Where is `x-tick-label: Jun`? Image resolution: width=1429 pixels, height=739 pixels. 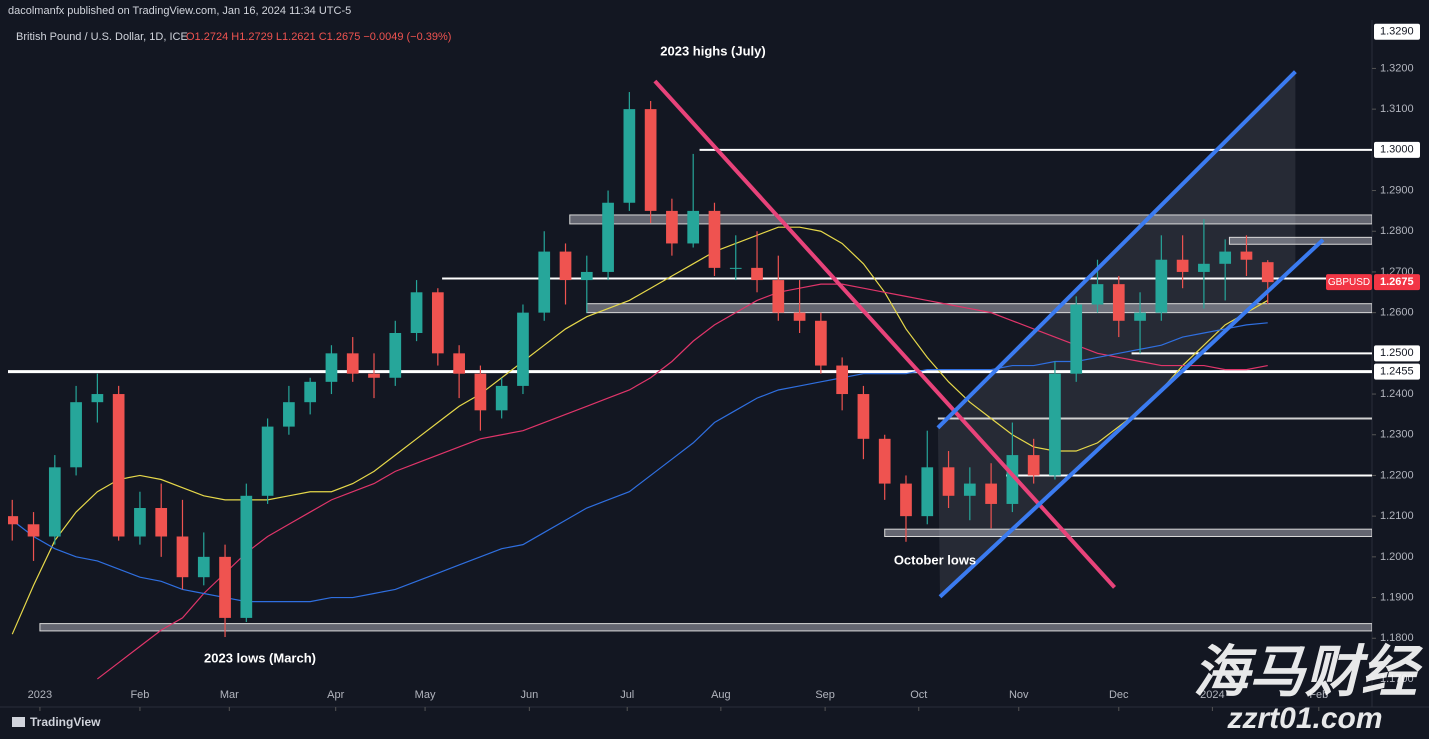 x-tick-label: Jun is located at coordinates (529, 695).